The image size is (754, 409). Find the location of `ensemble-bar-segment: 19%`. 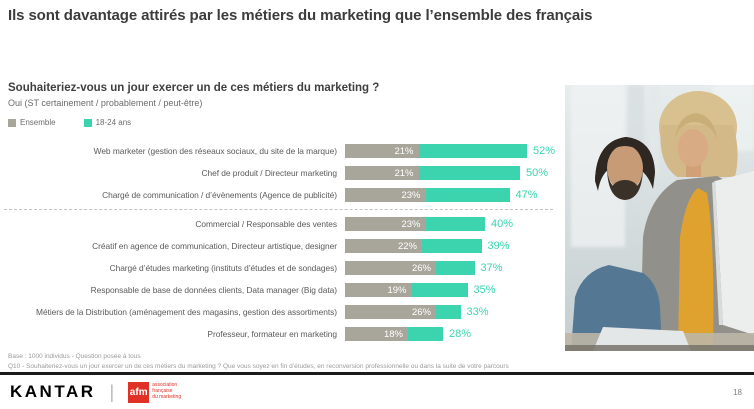

ensemble-bar-segment: 19% is located at coordinates (378, 290).